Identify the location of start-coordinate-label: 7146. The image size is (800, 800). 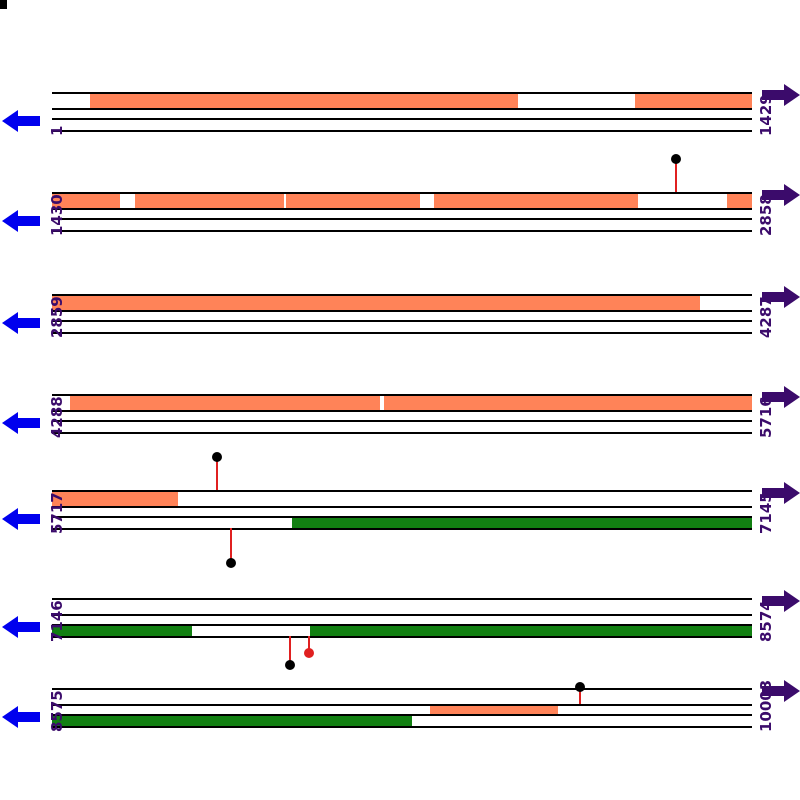
(57, 621).